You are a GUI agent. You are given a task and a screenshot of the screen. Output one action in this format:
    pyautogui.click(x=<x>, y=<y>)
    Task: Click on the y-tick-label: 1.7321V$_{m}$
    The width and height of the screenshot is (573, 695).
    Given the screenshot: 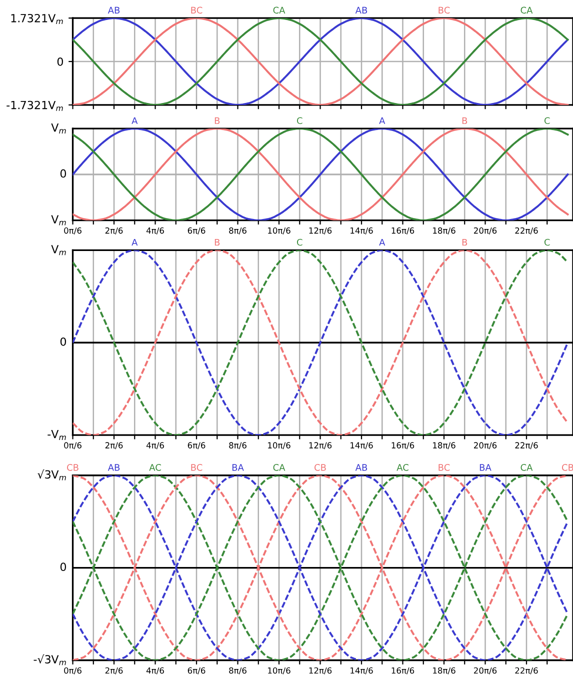 What is the action you would take?
    pyautogui.click(x=37, y=19)
    